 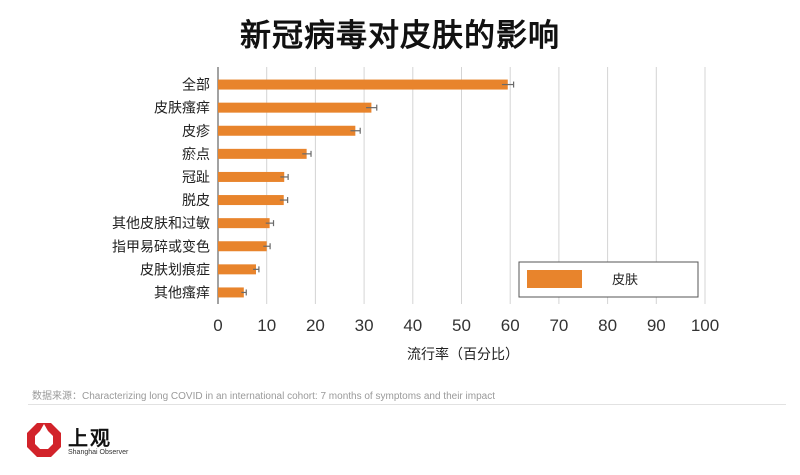 What do you see at coordinates (98, 452) in the screenshot?
I see `brand-name-en: Shanghai Observer` at bounding box center [98, 452].